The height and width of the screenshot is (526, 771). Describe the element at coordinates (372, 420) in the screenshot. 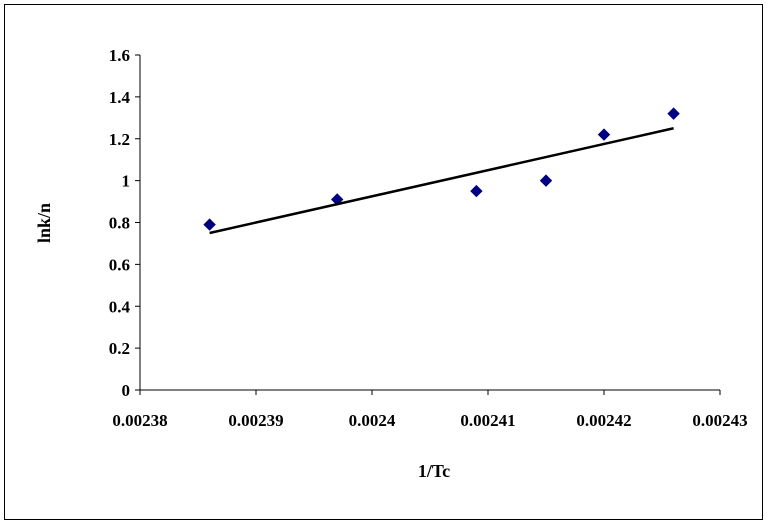

I see `x-tick-label: 0.0024` at that location.